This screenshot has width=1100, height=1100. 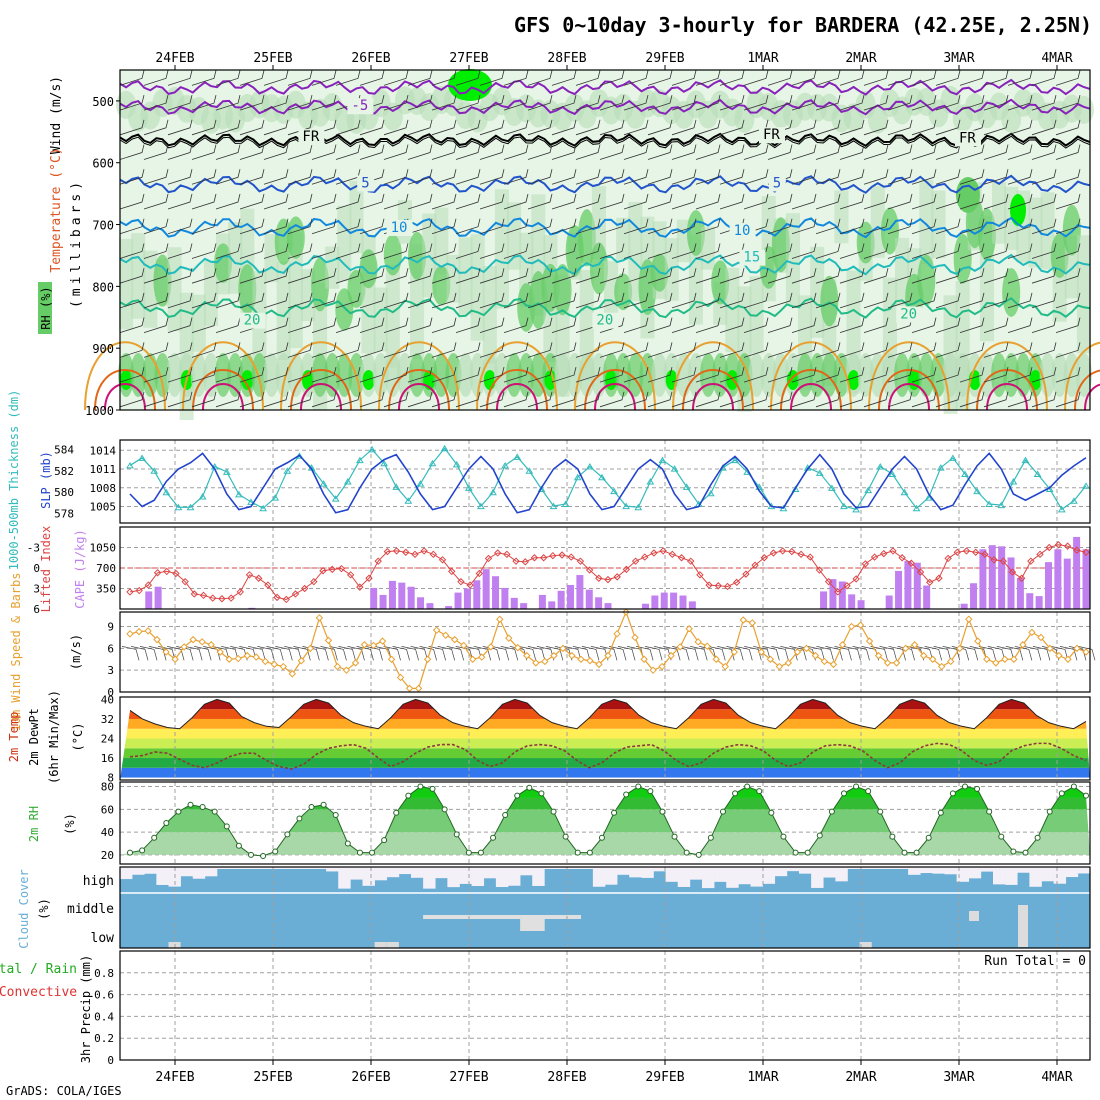 What do you see at coordinates (968, 138) in the screenshot?
I see `contour-label-bg` at bounding box center [968, 138].